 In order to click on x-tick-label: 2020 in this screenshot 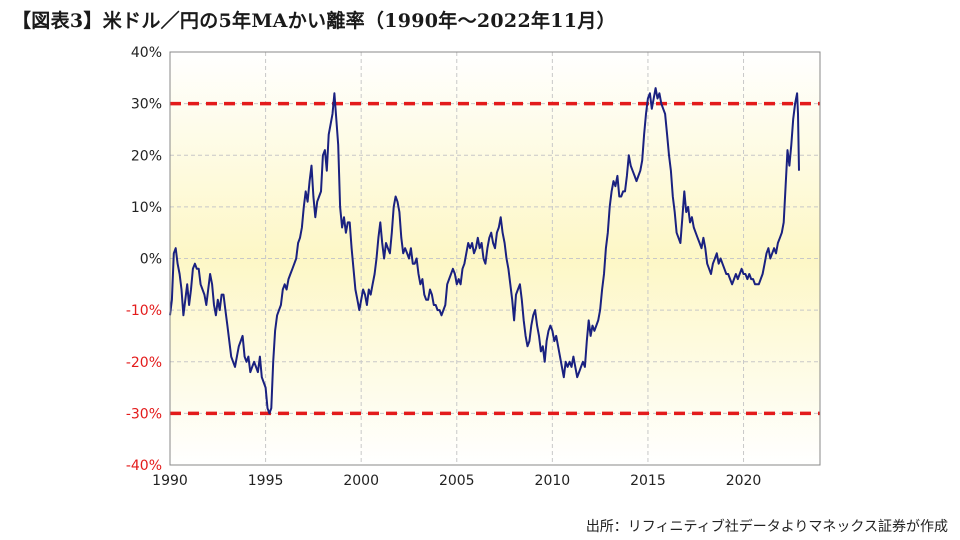, I will do `click(744, 481)`.